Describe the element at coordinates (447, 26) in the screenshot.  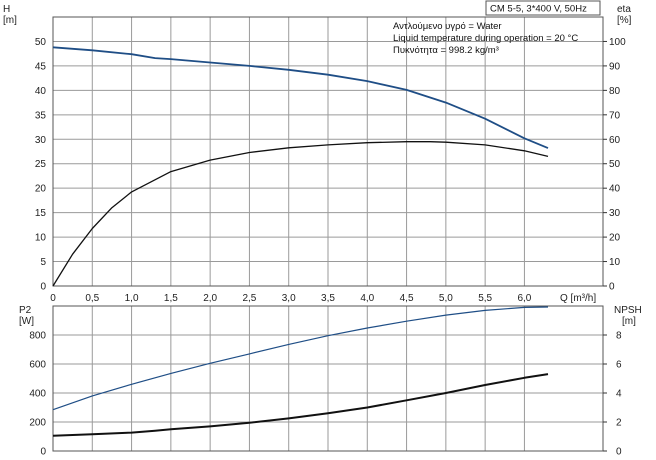
I see `note-fluid: Αντλούμενο υγρό = Water` at that location.